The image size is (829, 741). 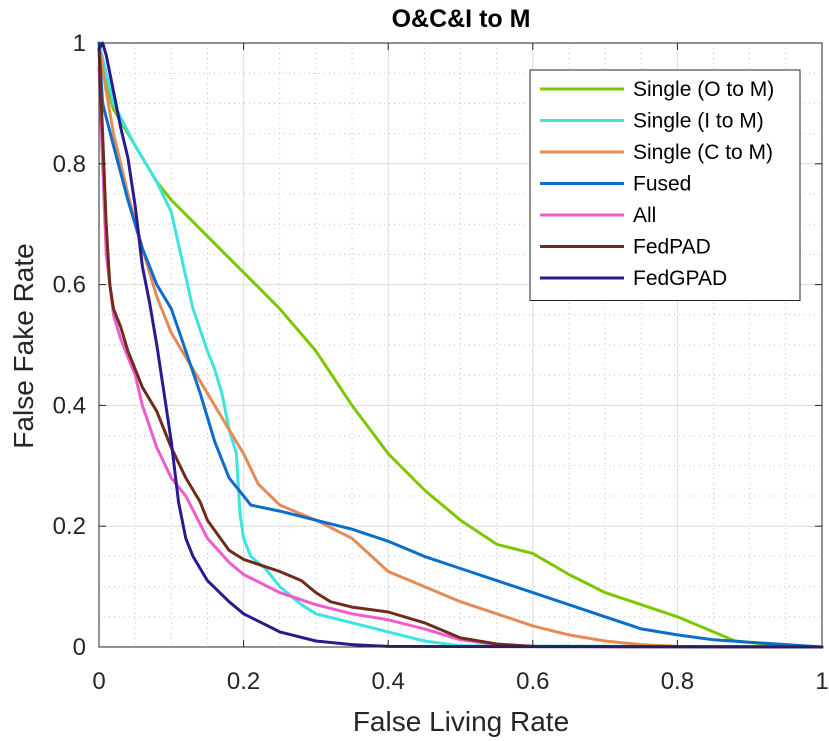 I want to click on legend-label-0: Single (O to M), so click(x=703, y=89).